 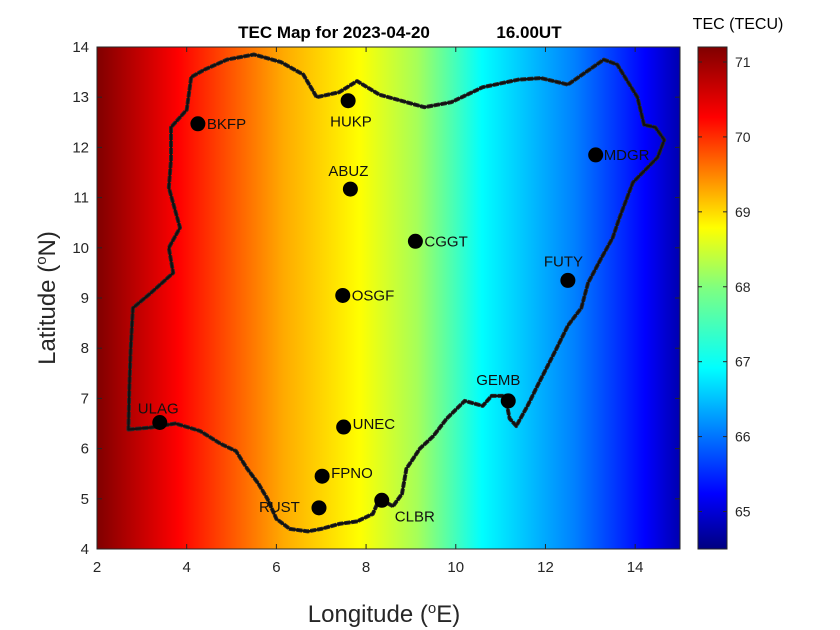 What do you see at coordinates (351, 122) in the screenshot?
I see `station-label-hukp: HUKP` at bounding box center [351, 122].